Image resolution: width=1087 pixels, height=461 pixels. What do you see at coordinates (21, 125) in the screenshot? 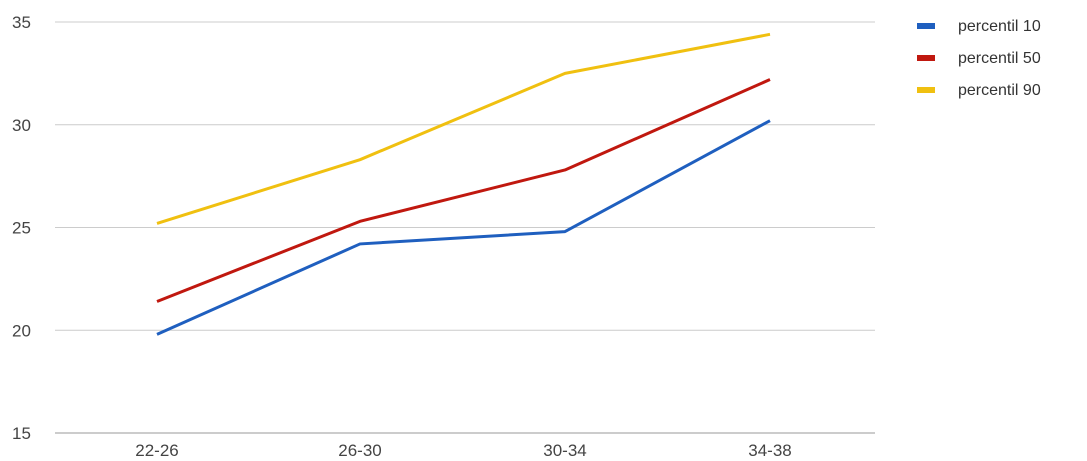
I see `y-tick-label: 30` at bounding box center [21, 125].